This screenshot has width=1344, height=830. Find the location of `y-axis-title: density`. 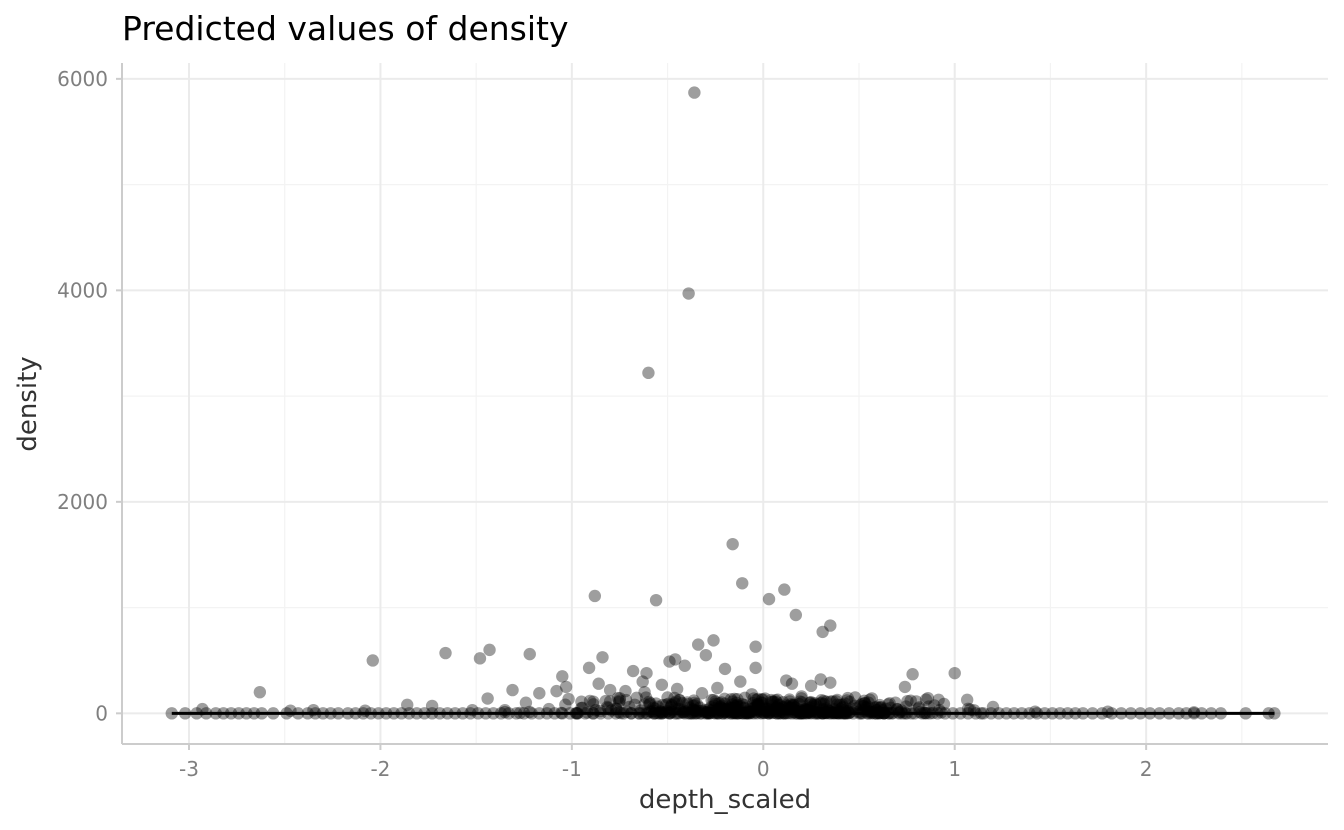

y-axis-title: density is located at coordinates (28, 403).